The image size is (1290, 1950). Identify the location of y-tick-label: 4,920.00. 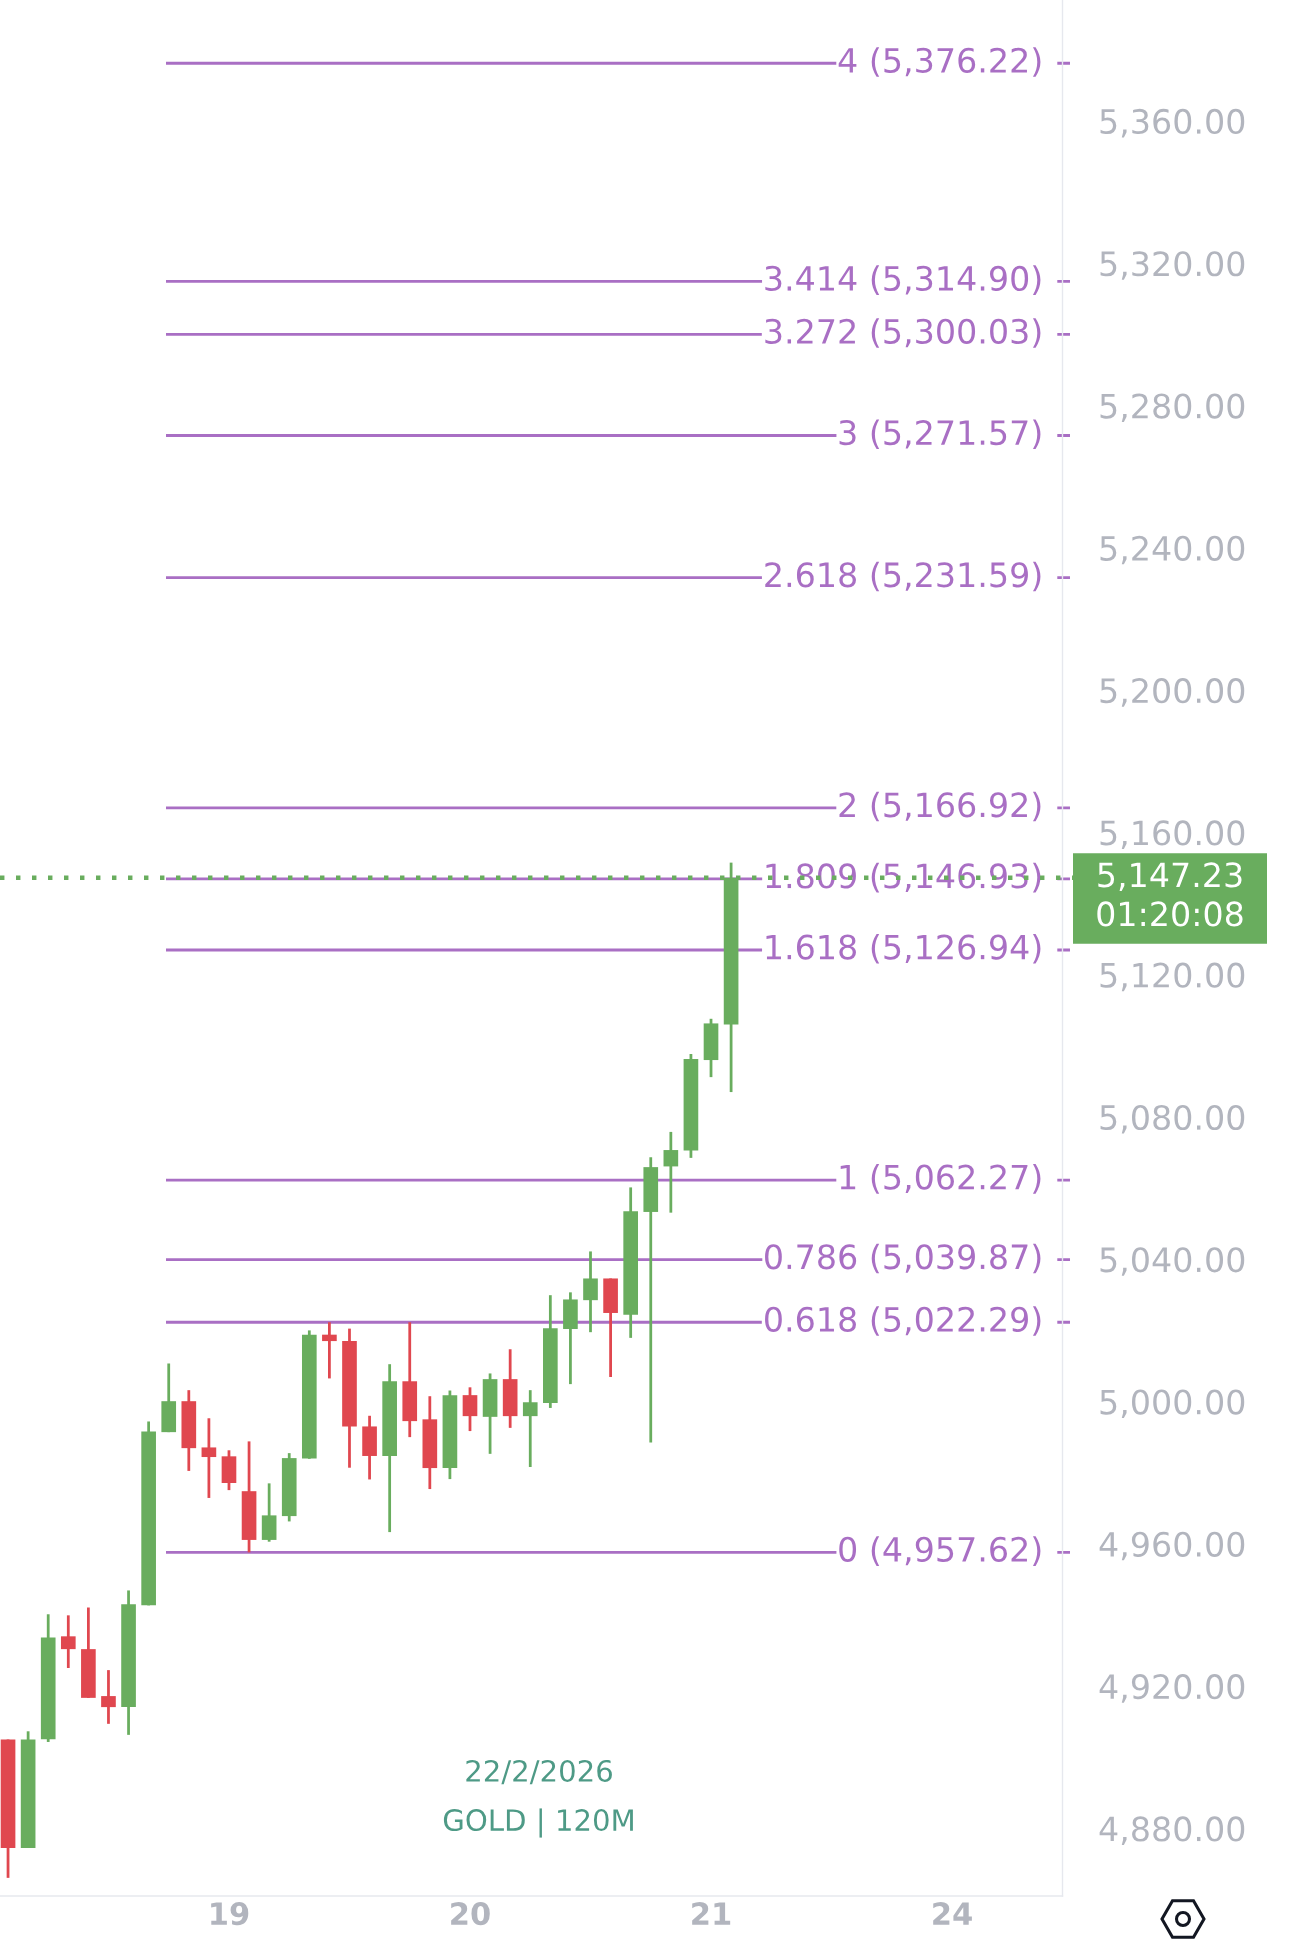
(1172, 1688).